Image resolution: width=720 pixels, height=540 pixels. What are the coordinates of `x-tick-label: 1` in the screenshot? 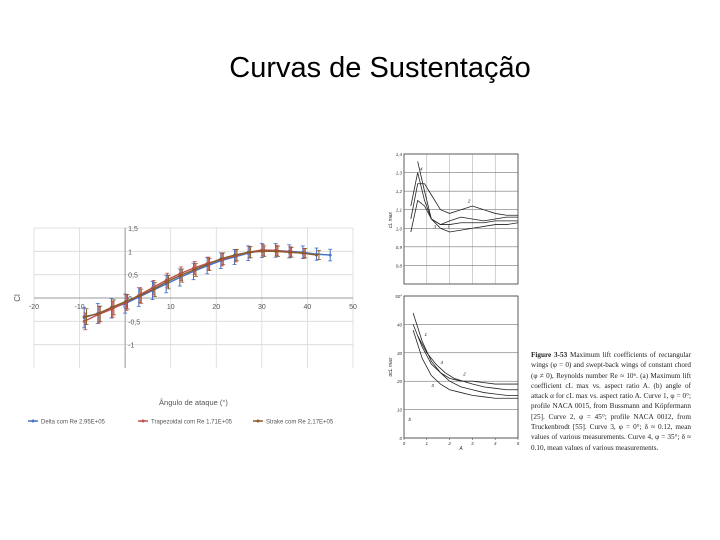 It's located at (427, 443).